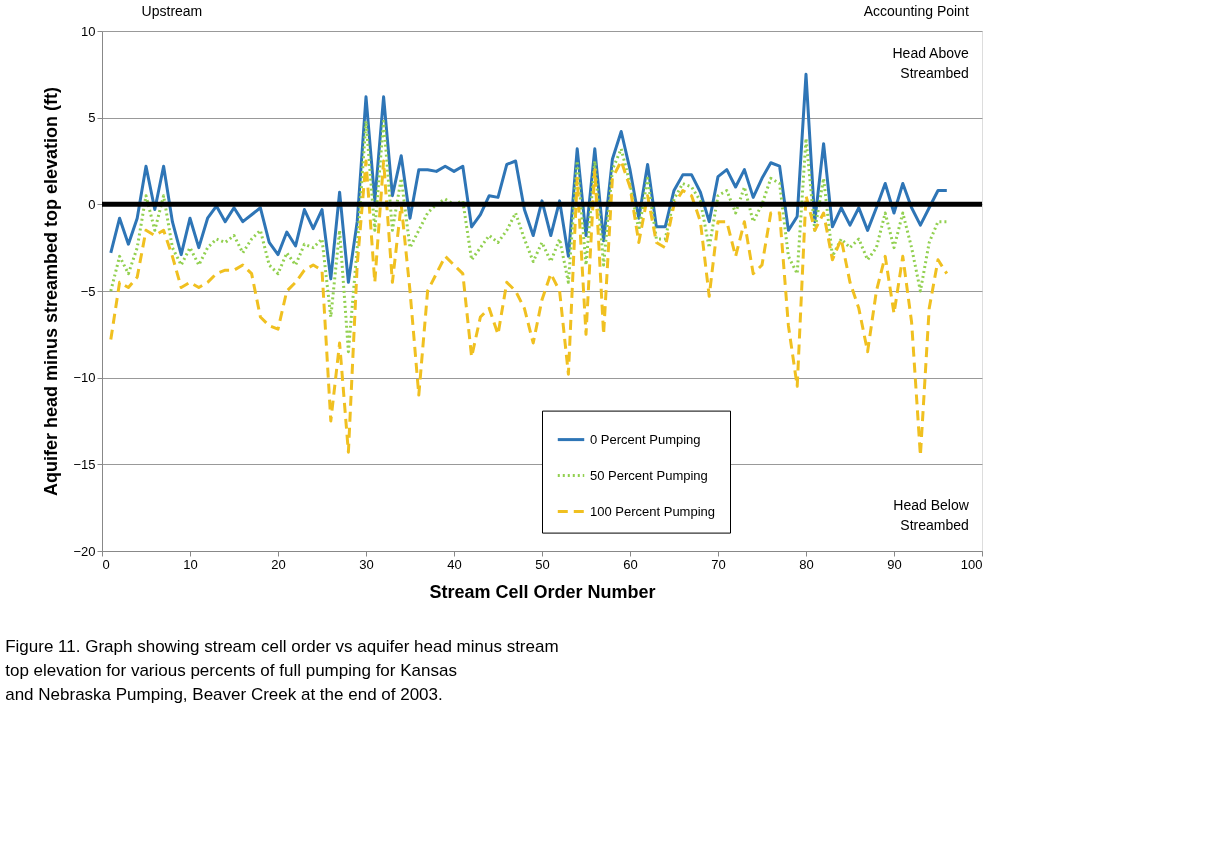 The image size is (1231, 847). What do you see at coordinates (806, 564) in the screenshot?
I see `x-tick-label: 80` at bounding box center [806, 564].